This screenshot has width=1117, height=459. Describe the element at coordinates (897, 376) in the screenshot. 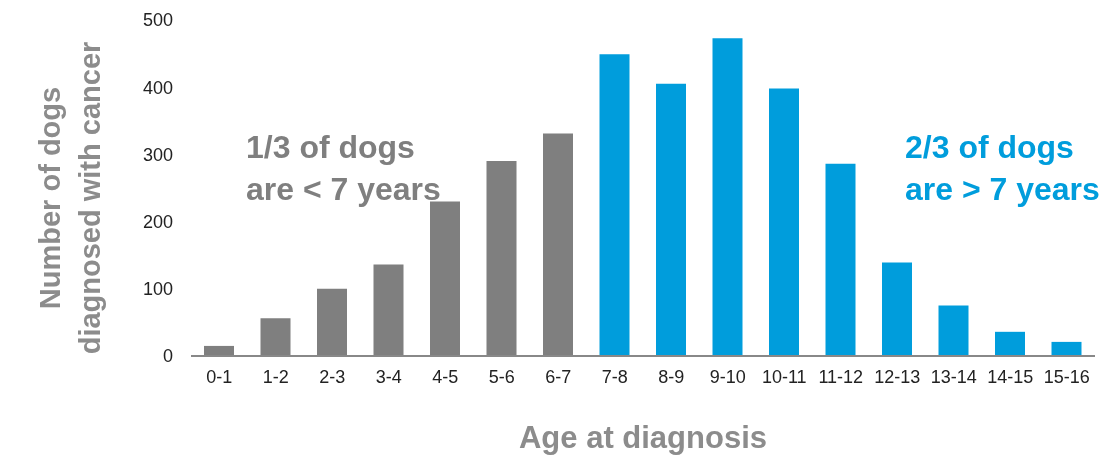

I see `x-tick-label: 12-13` at that location.